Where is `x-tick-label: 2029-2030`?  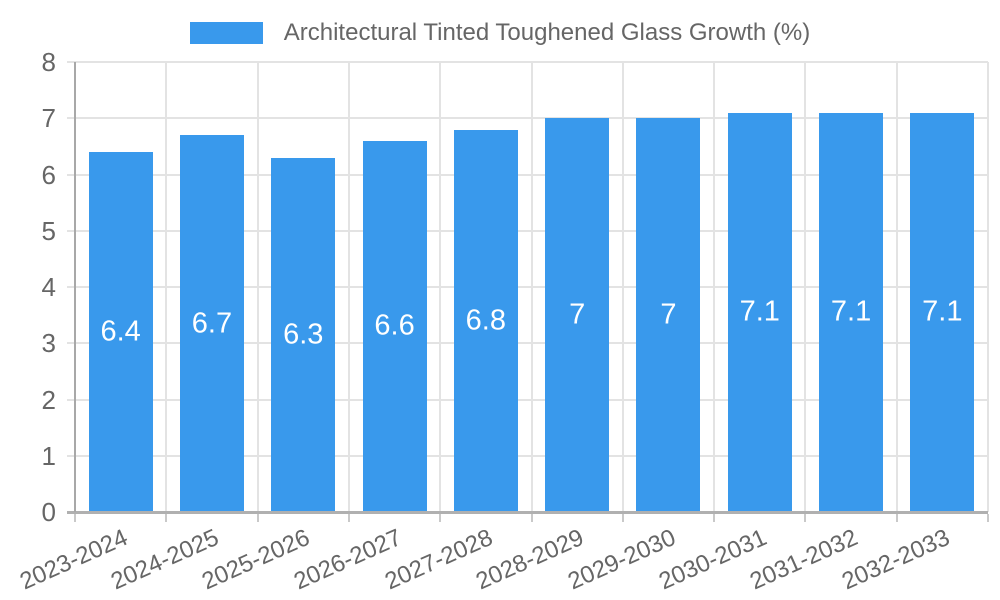
x-tick-label: 2029-2030 is located at coordinates (621, 560).